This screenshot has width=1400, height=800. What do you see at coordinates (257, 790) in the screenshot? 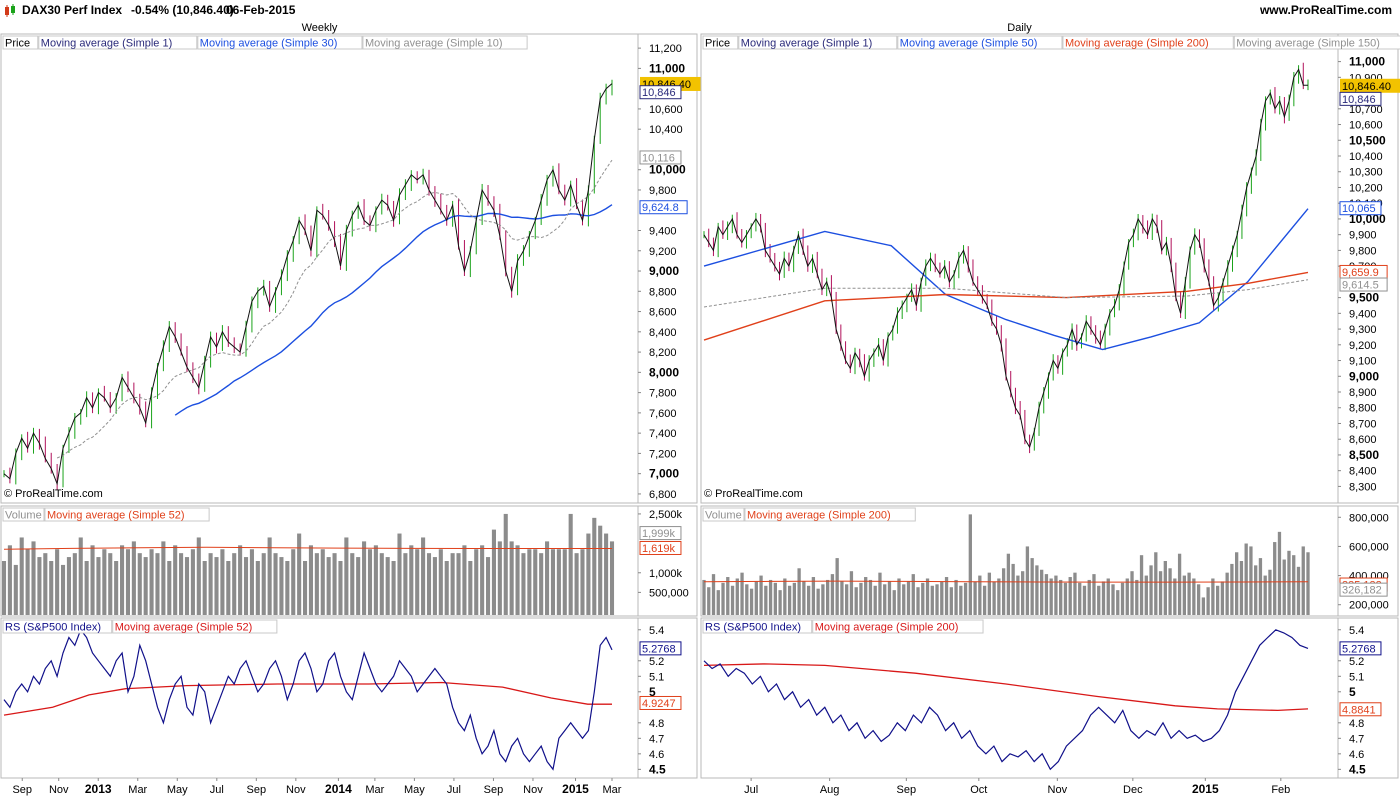
I see `weekly-xaxis-tick-label: Sep` at bounding box center [257, 790].